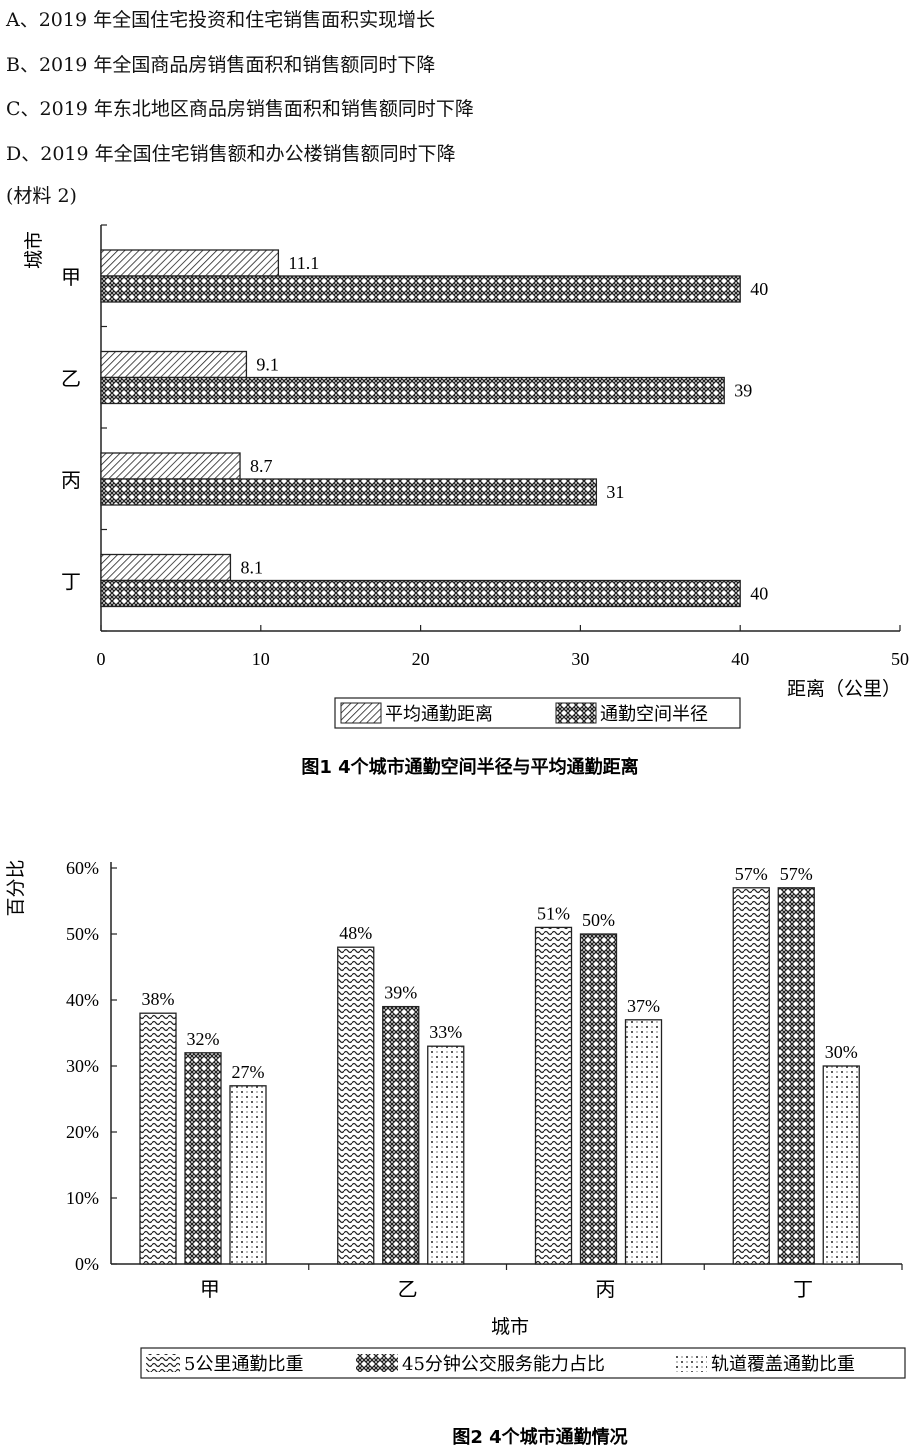 The width and height of the screenshot is (917, 1453). Describe the element at coordinates (82, 934) in the screenshot. I see `y-tick-label: 50%` at that location.